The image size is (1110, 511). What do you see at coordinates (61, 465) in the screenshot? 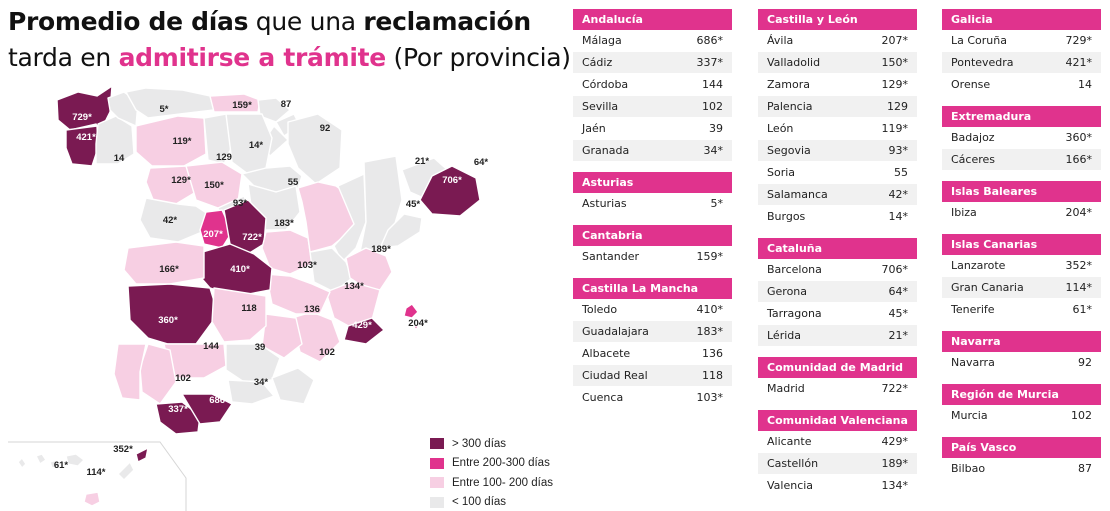
I see `map-value-label: 61*` at bounding box center [61, 465].